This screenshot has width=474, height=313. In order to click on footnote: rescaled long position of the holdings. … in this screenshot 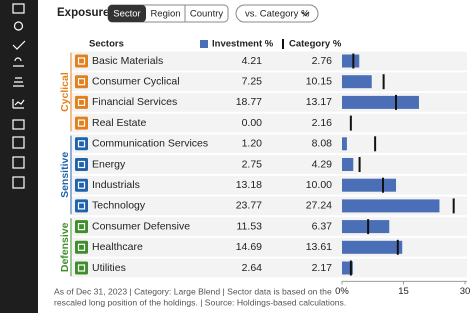, I will do `click(200, 302)`.